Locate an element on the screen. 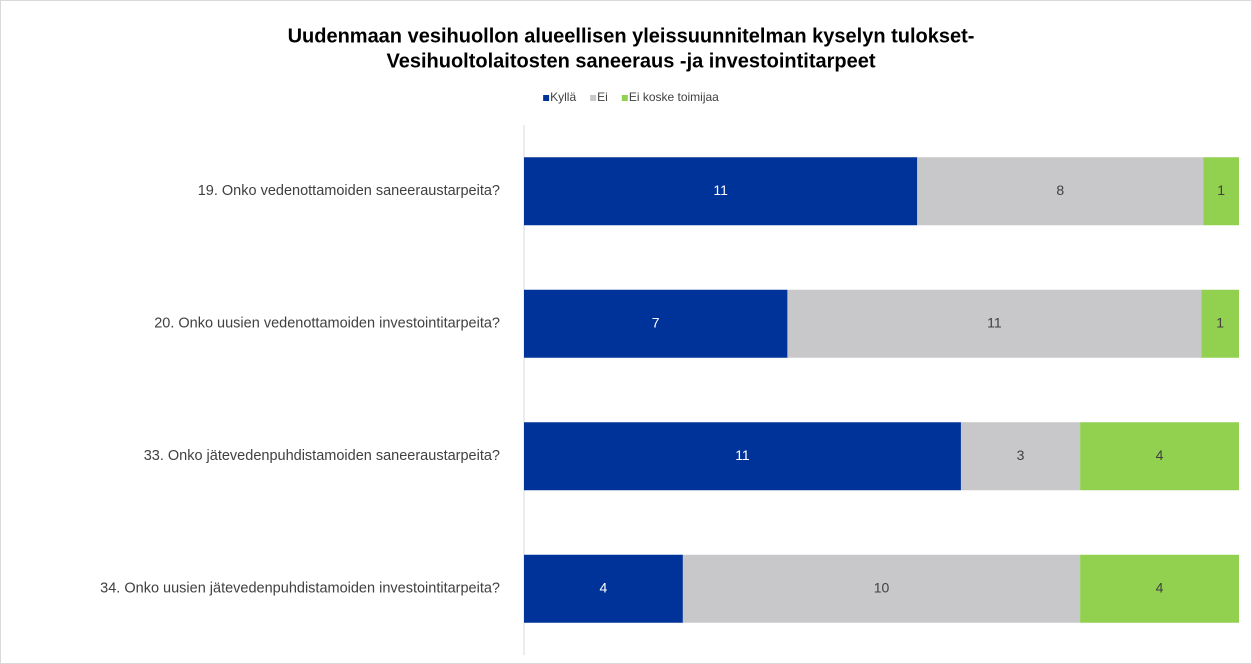  data-label: 8 is located at coordinates (1060, 190).